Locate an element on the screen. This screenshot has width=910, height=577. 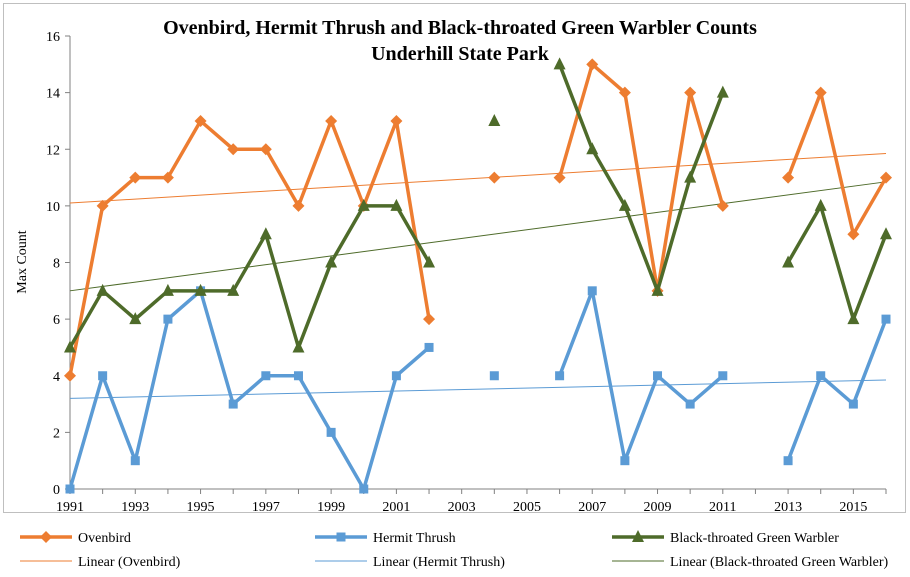
x-tick-label: 1995 is located at coordinates (201, 507).